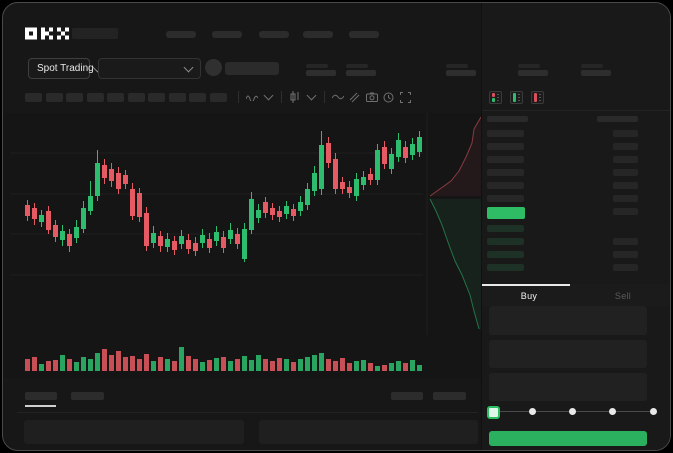 Image resolution: width=673 pixels, height=453 pixels. What do you see at coordinates (252, 68) in the screenshot?
I see `pair-name-placeholder` at bounding box center [252, 68].